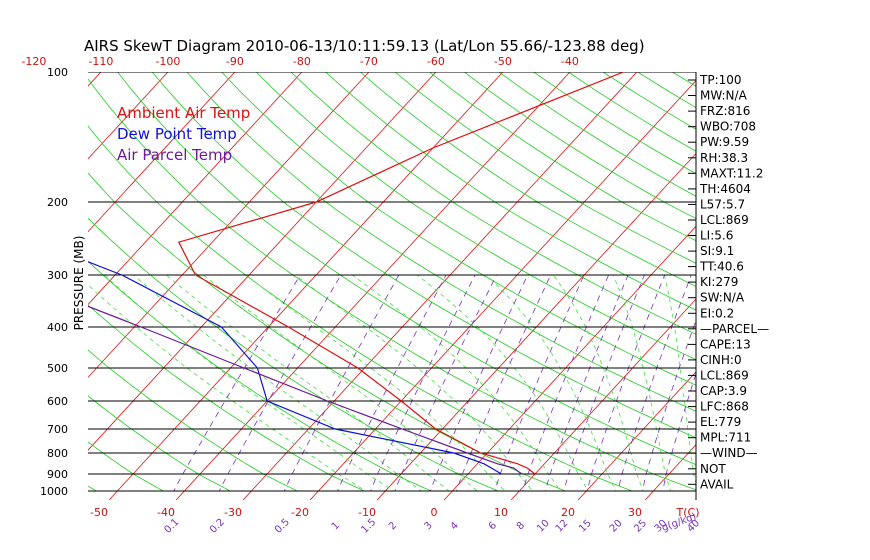  Describe the element at coordinates (428, 526) in the screenshot. I see `mixing-ratio-tick-label: 3` at that location.